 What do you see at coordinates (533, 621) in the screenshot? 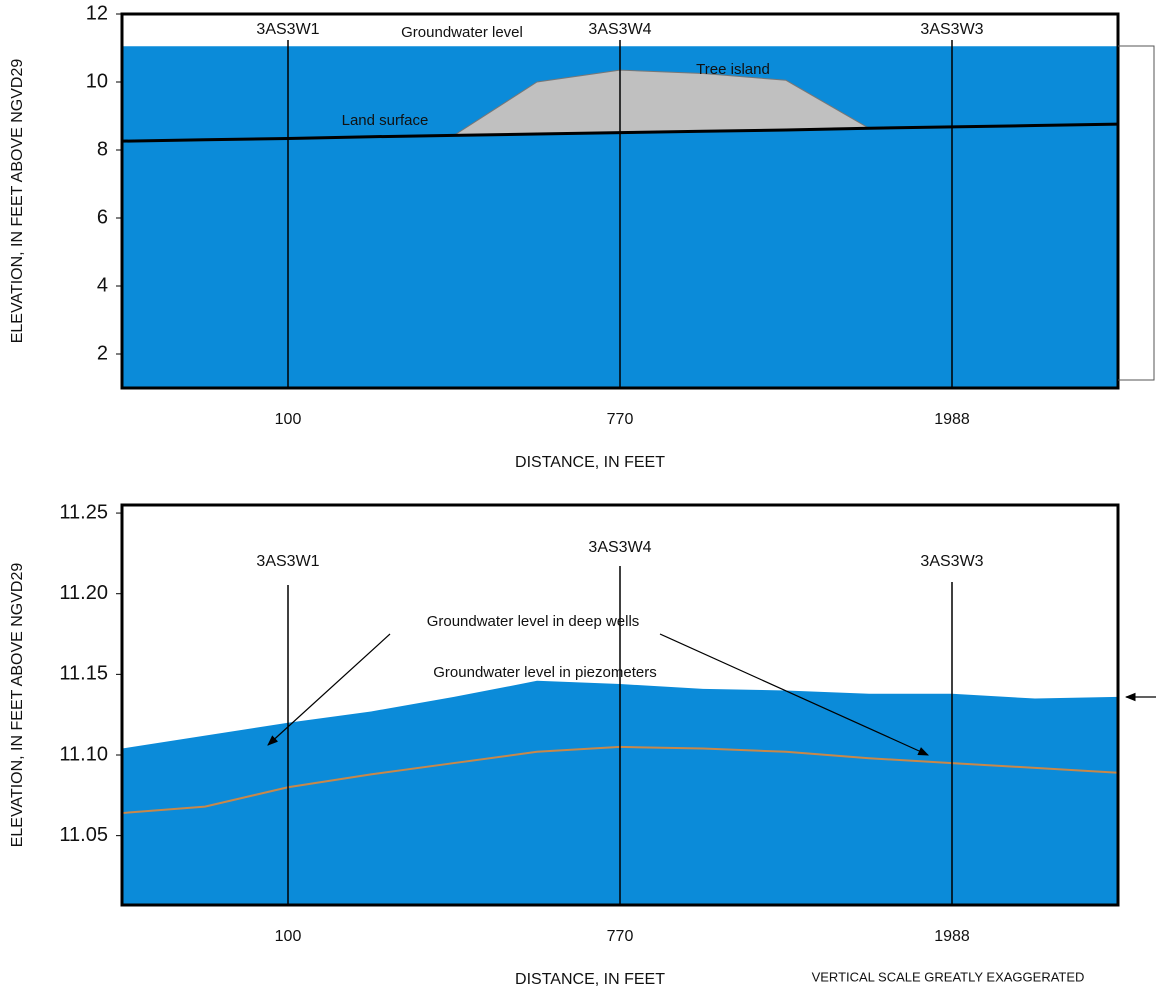
I see `series-label: Groundwater level in deep wells` at bounding box center [533, 621].